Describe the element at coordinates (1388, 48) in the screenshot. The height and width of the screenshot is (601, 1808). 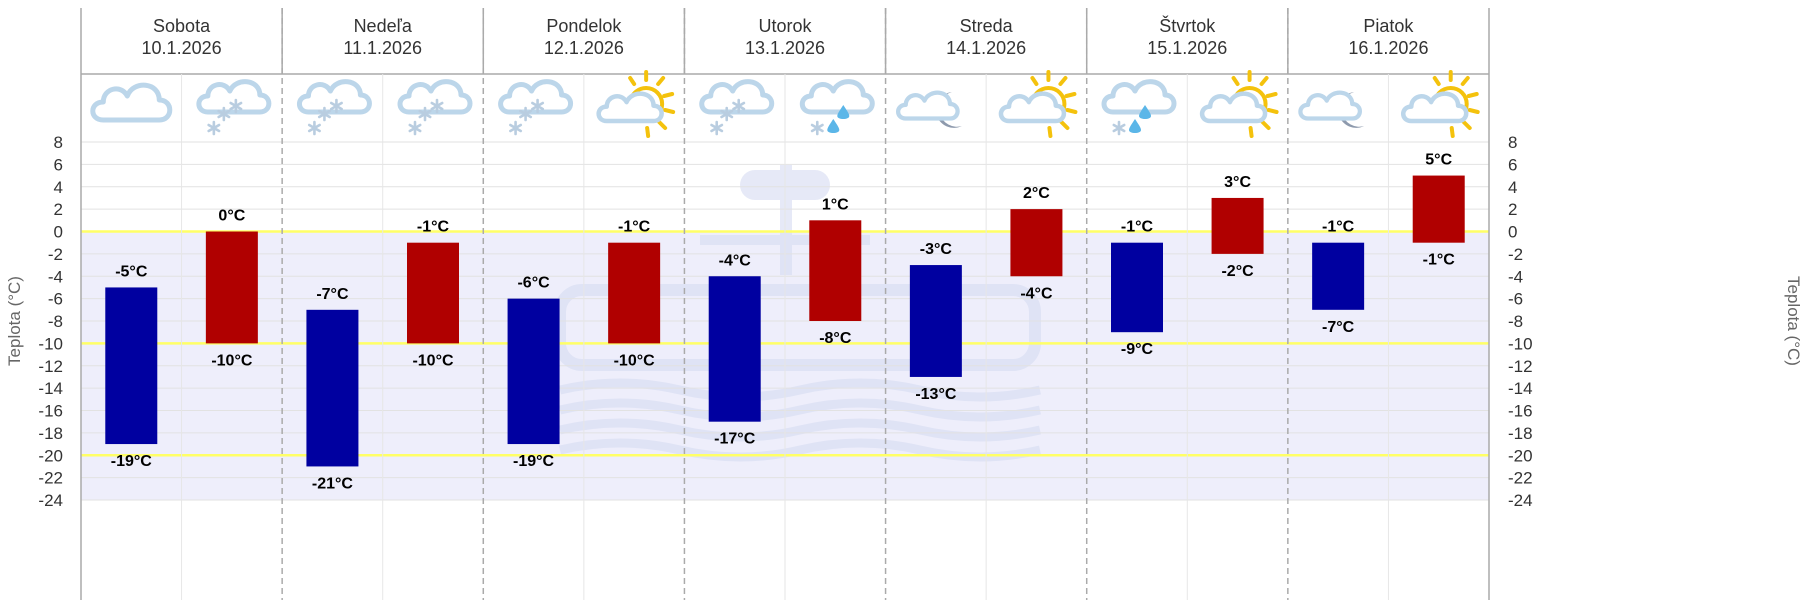
I see `day-date: 16.1.2026` at that location.